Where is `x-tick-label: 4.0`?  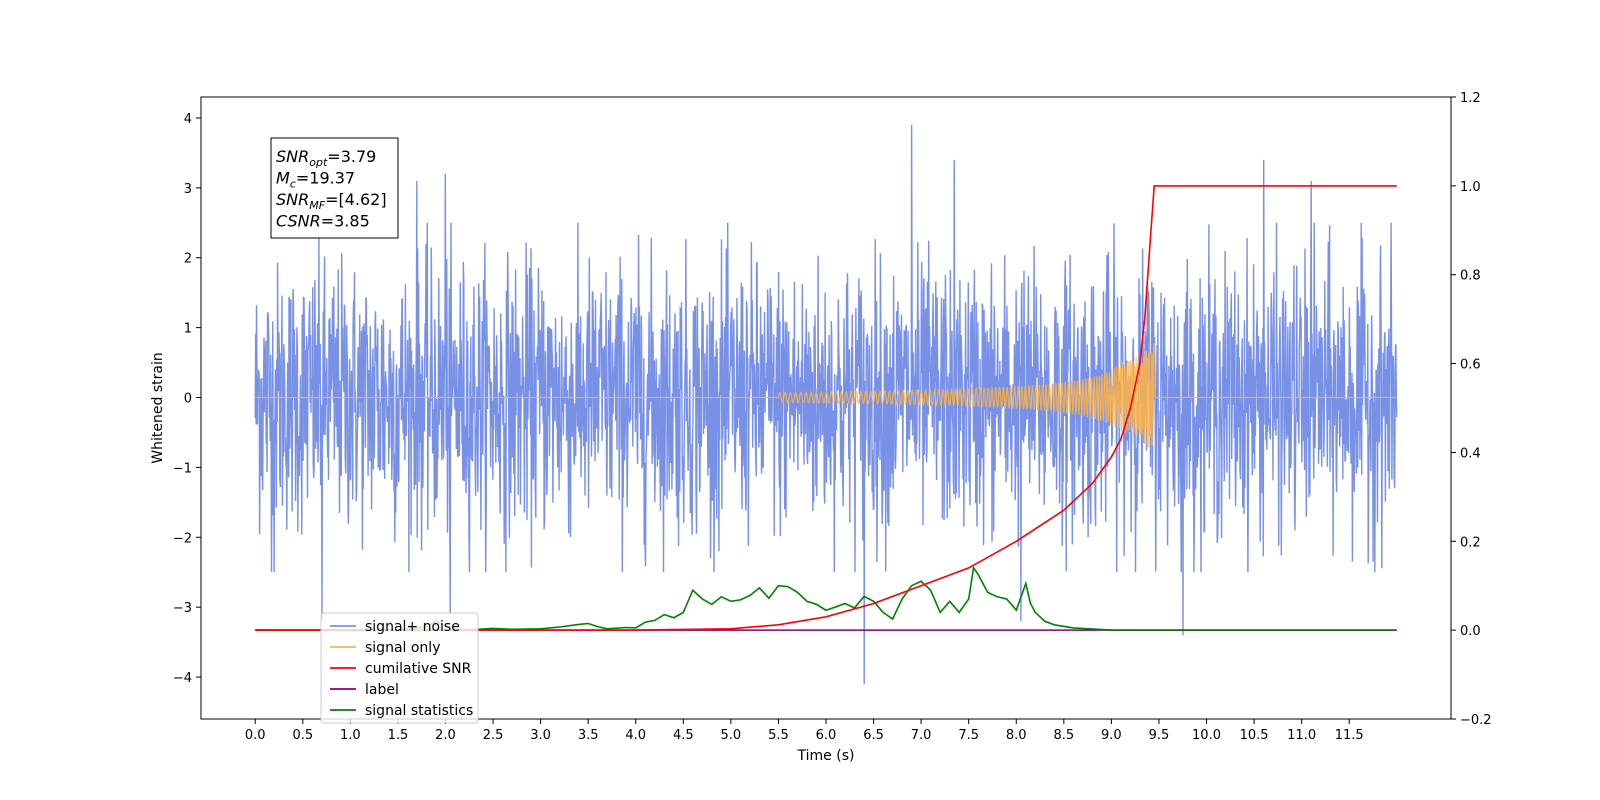 x-tick-label: 4.0 is located at coordinates (635, 735).